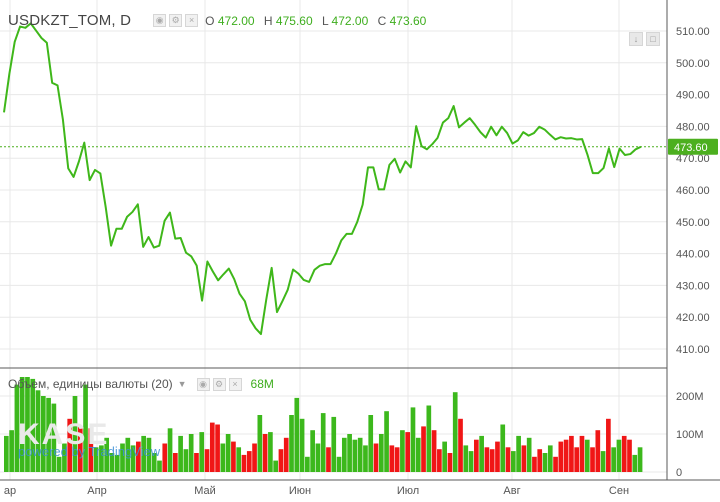 The width and height of the screenshot is (720, 502). I want to click on time-tick-label: Авг, so click(511, 491).